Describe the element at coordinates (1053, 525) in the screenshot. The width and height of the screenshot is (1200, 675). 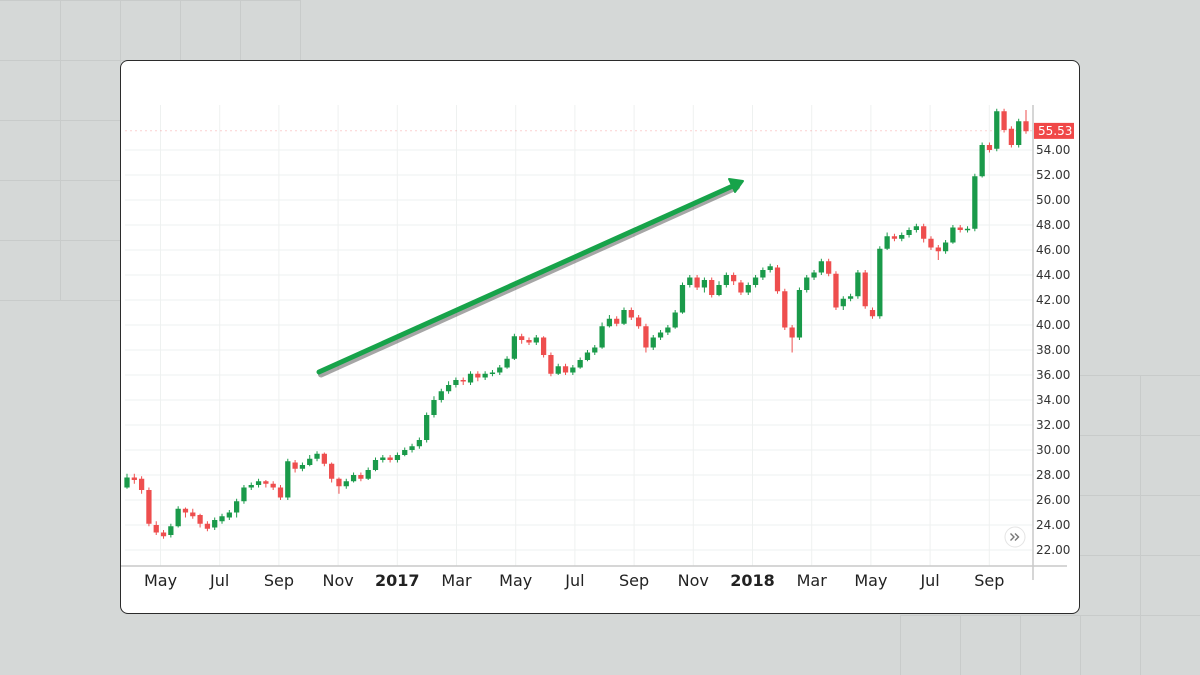
I see `y-tick-label: 24.00` at that location.